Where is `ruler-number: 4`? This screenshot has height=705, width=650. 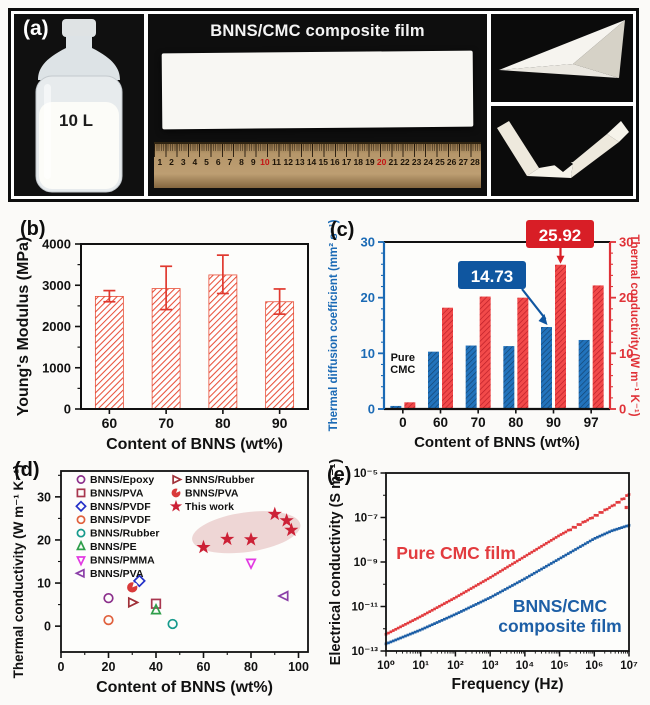 ruler-number: 4 is located at coordinates (195, 162).